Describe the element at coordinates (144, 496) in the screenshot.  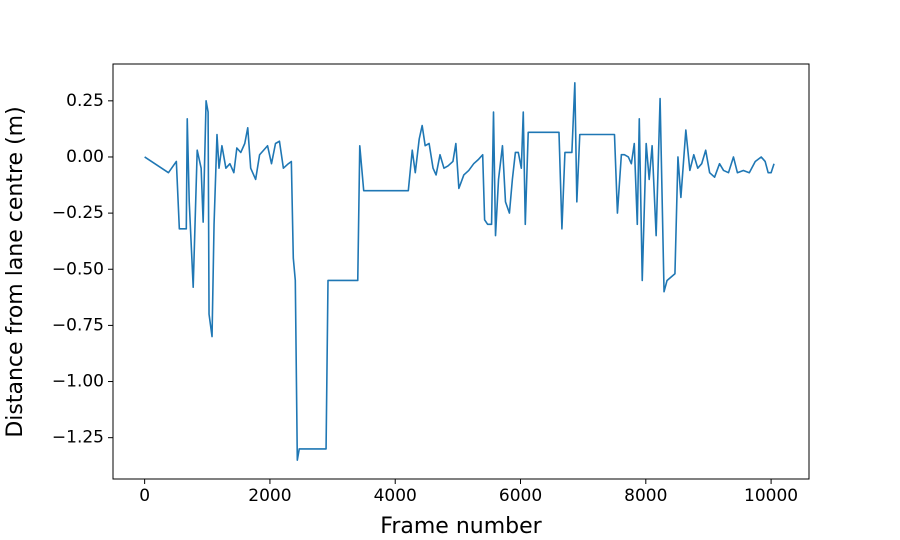
I see `x-tick-label: 0` at that location.